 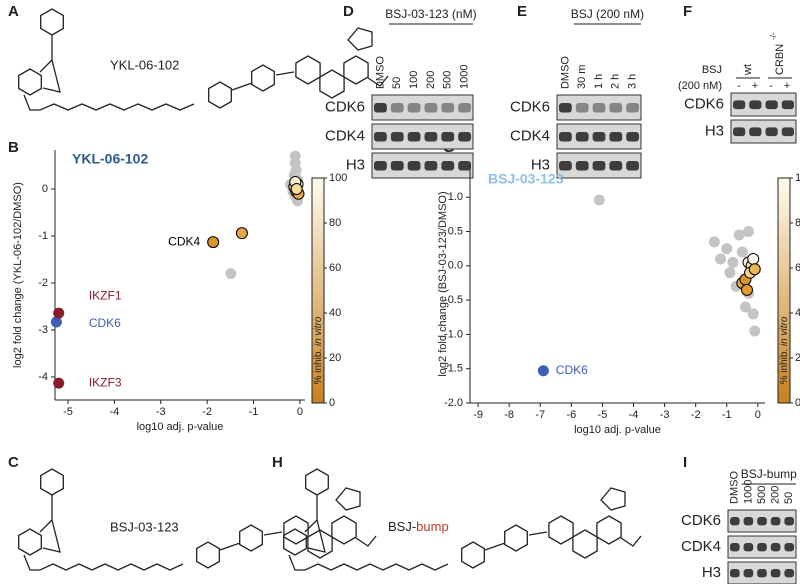 I want to click on blot-title: BSJ-03-123 (nM), so click(x=430, y=14).